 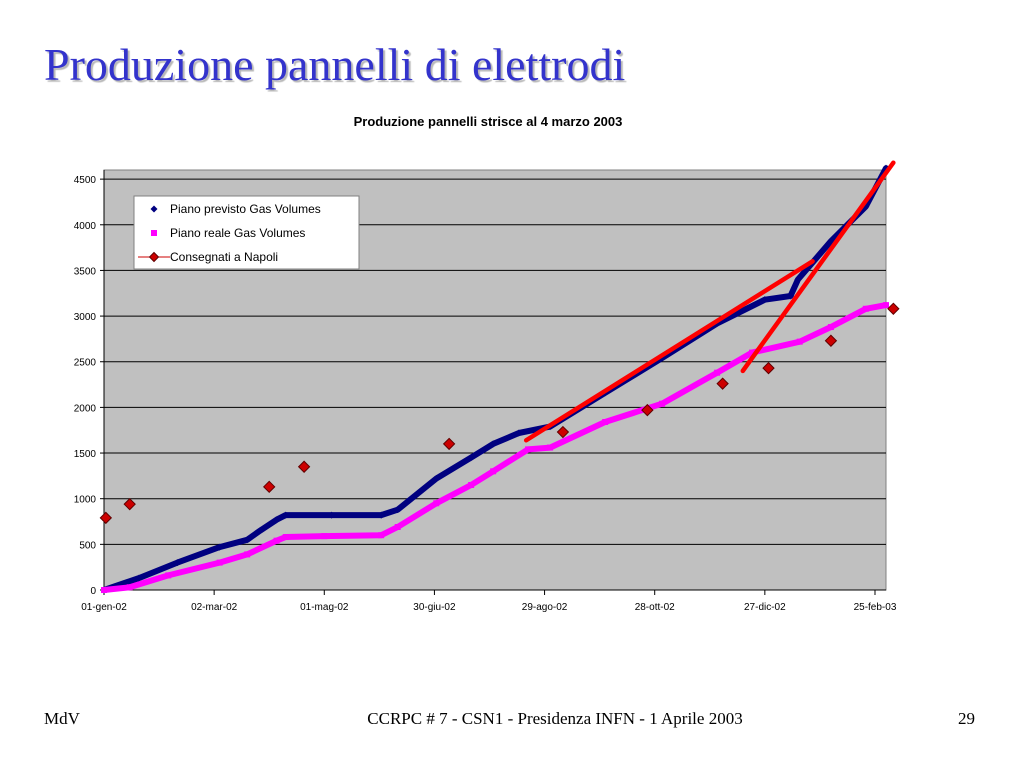 What do you see at coordinates (335, 64) in the screenshot?
I see `slide-title: Produzione pannelli di elettrodi` at bounding box center [335, 64].